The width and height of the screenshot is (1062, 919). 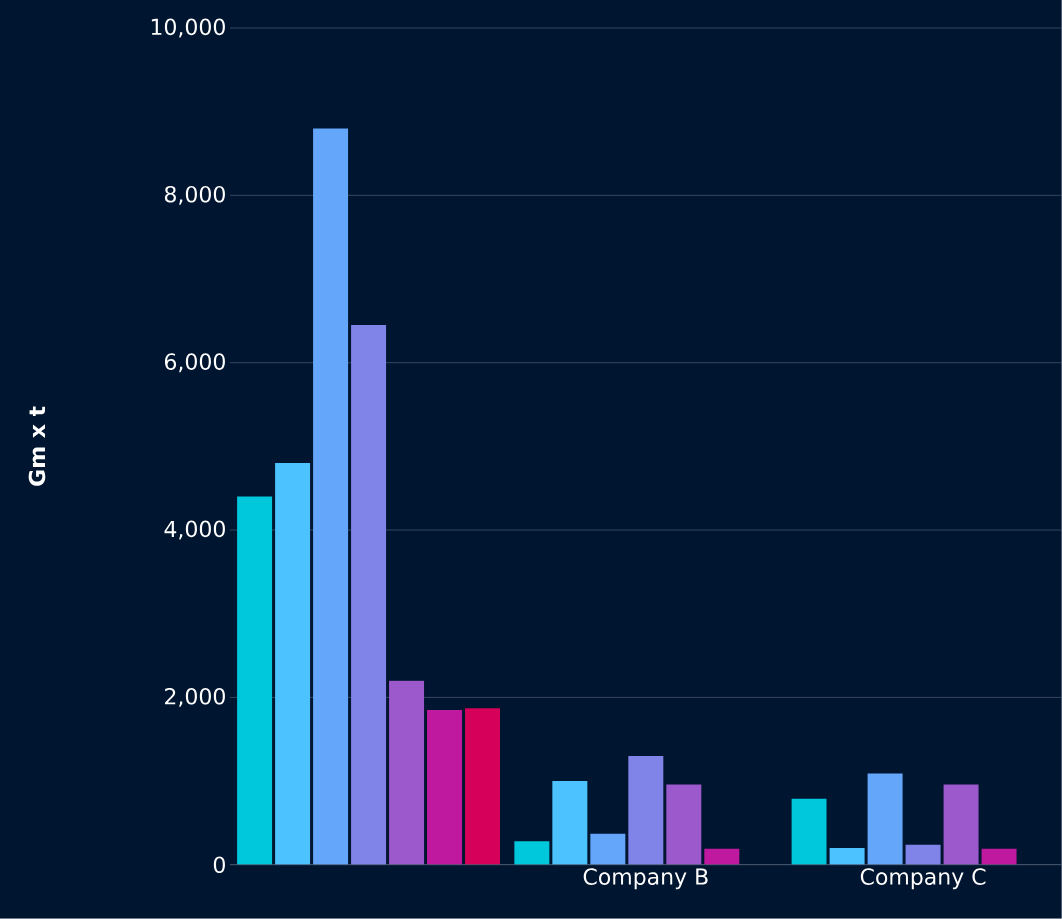 I want to click on y-tick-label: 2,000, so click(x=195, y=697).